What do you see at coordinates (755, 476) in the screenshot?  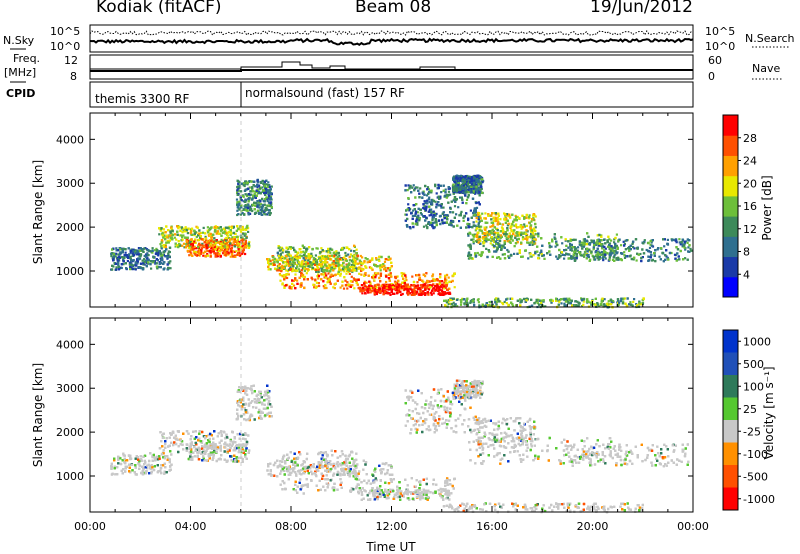 I see `vel-cbar-tick-6: -500` at bounding box center [755, 476].